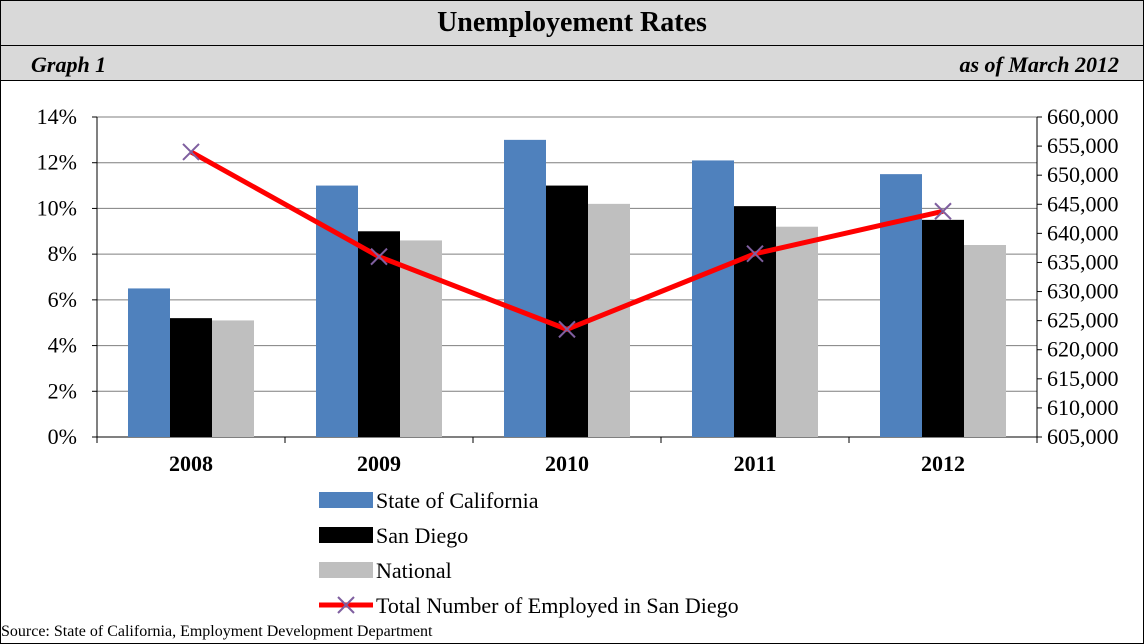 Image resolution: width=1144 pixels, height=644 pixels. I want to click on title-bar: Unemployement Rates, so click(572, 23).